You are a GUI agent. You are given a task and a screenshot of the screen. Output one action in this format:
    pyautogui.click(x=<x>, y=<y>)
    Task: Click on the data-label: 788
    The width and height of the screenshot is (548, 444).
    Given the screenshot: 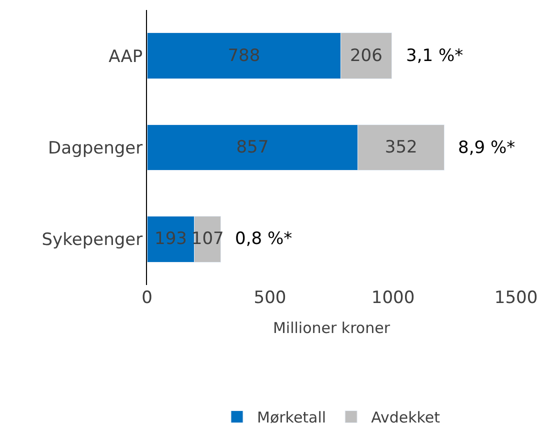 What is the action you would take?
    pyautogui.click(x=244, y=56)
    